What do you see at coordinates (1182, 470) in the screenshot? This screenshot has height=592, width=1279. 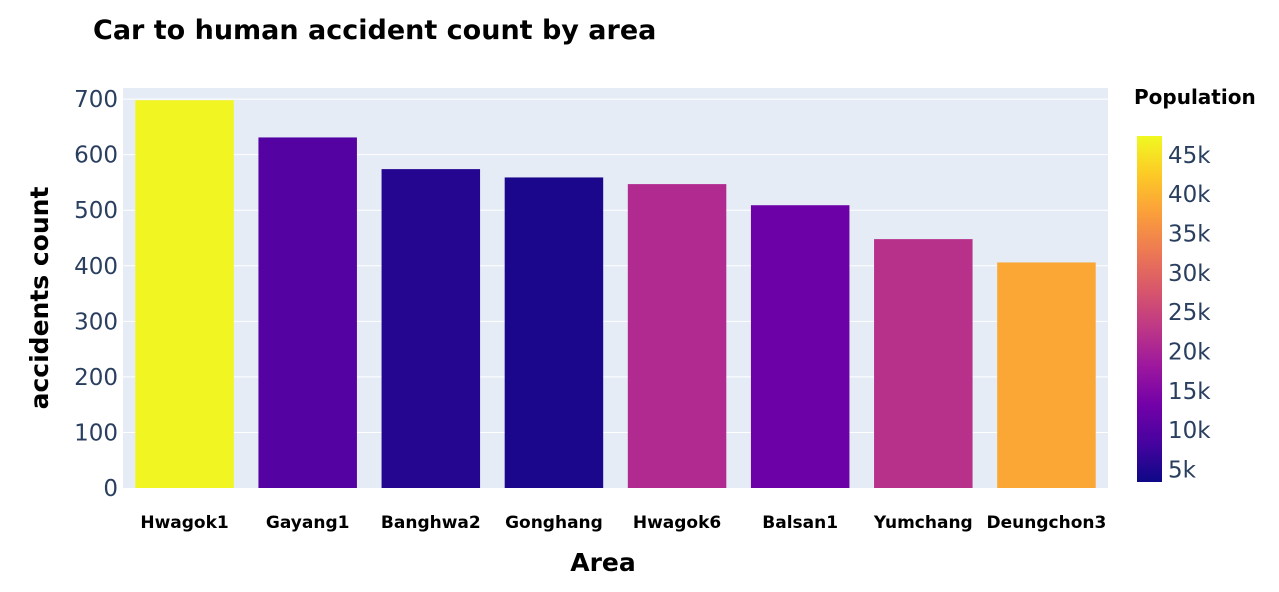 I see `colorbar-tick-label: 5k` at bounding box center [1182, 470].